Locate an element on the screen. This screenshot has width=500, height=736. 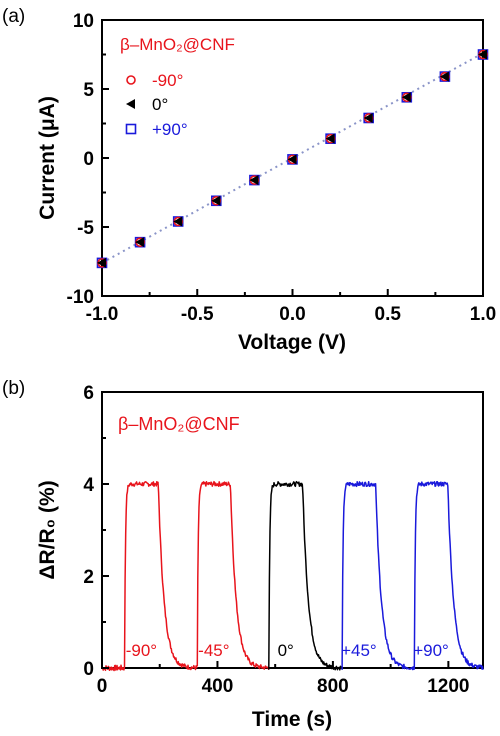
panel-b-ytick-label: 2 is located at coordinates (88, 577).